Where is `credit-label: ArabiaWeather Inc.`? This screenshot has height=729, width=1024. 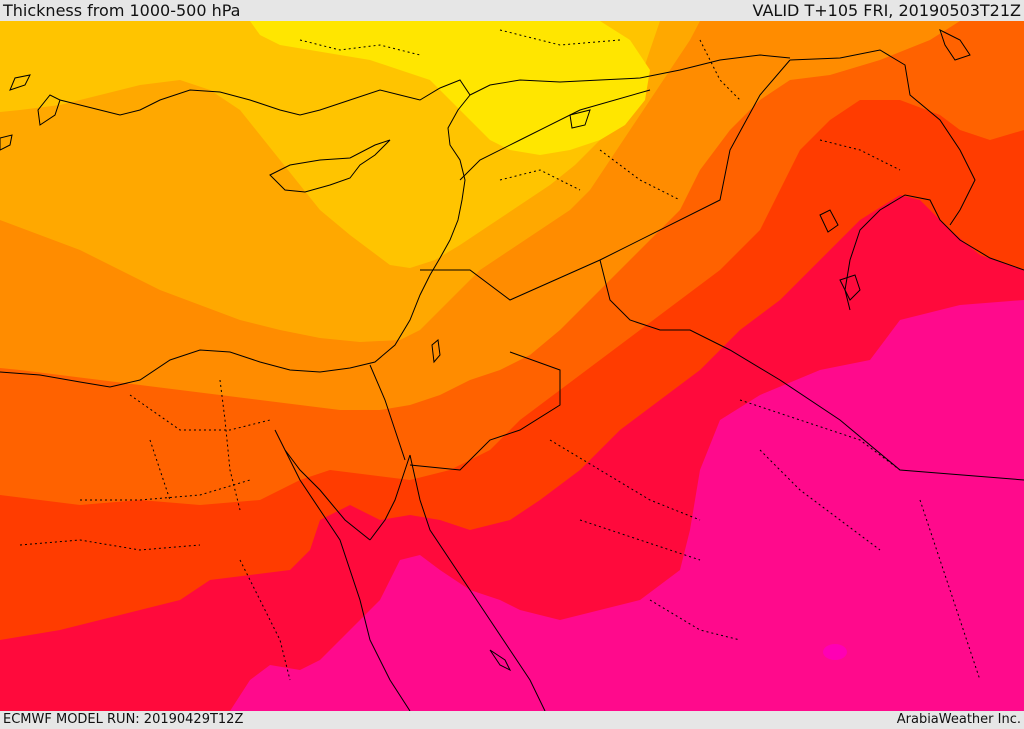 credit-label: ArabiaWeather Inc. is located at coordinates (958, 719).